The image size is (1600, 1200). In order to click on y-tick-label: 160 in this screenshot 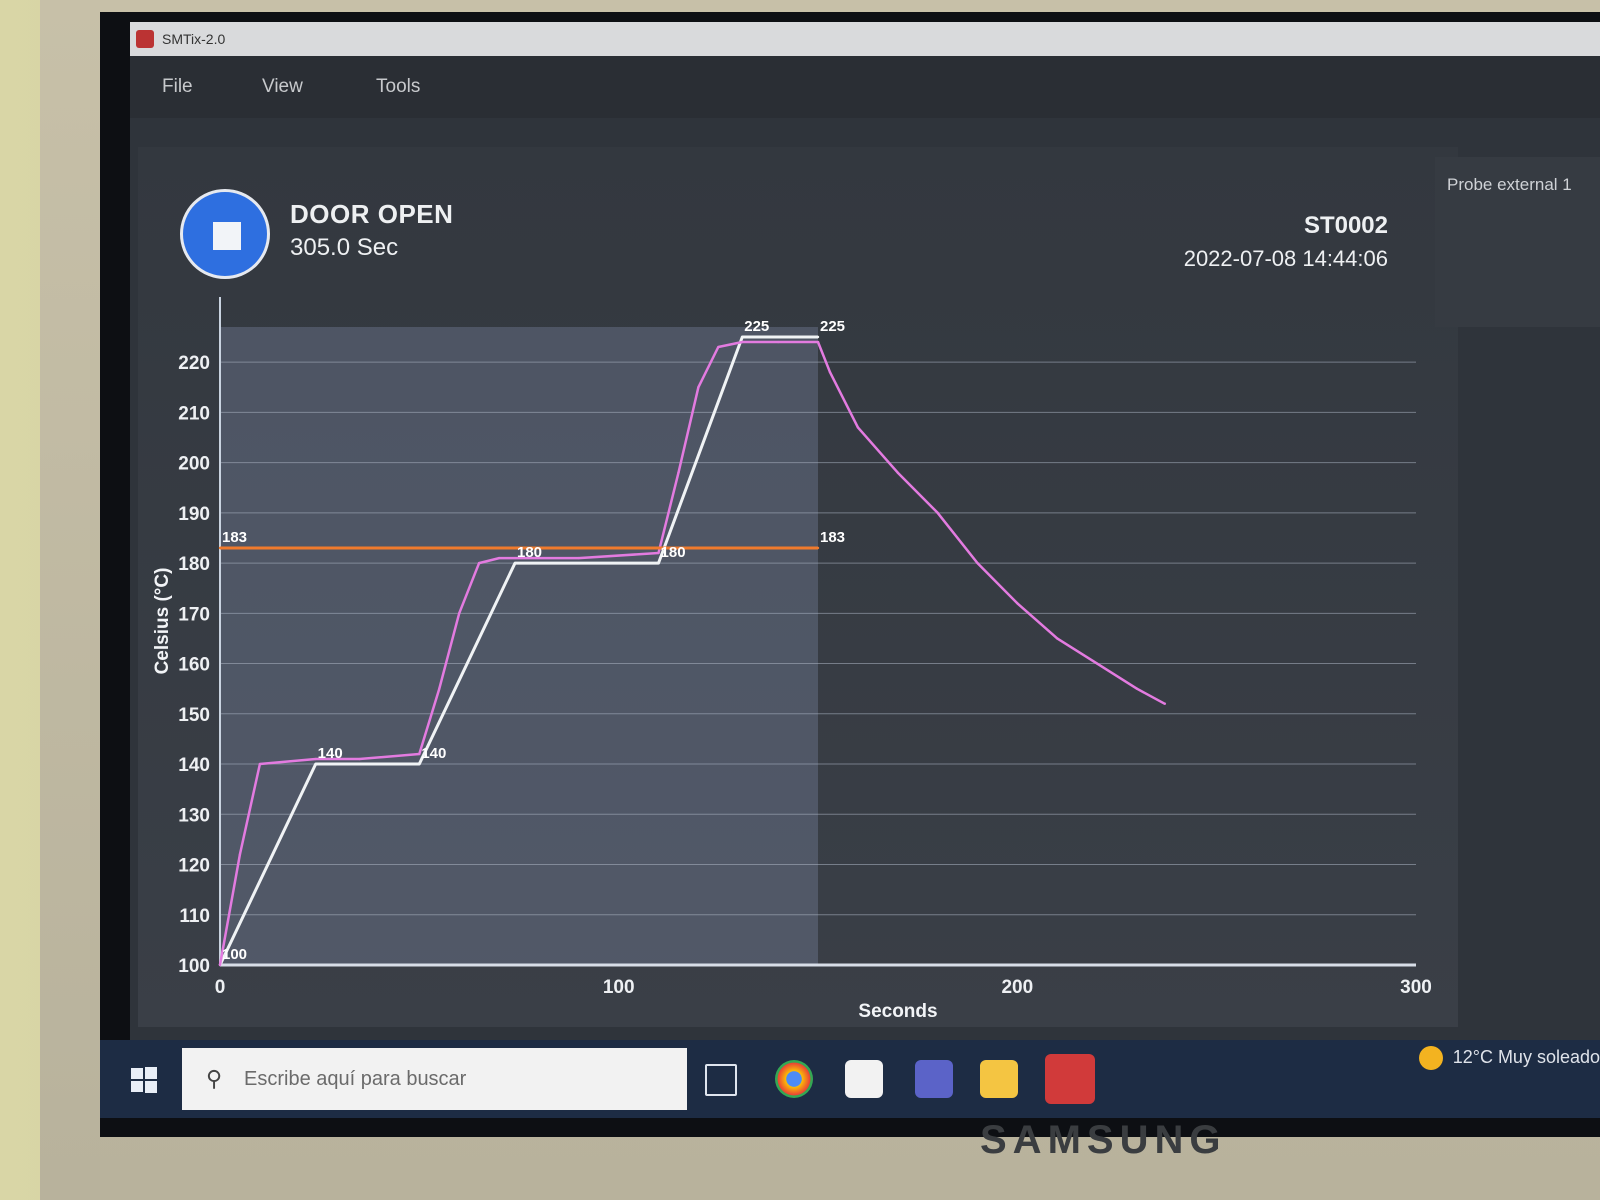, I will do `click(194, 665)`.